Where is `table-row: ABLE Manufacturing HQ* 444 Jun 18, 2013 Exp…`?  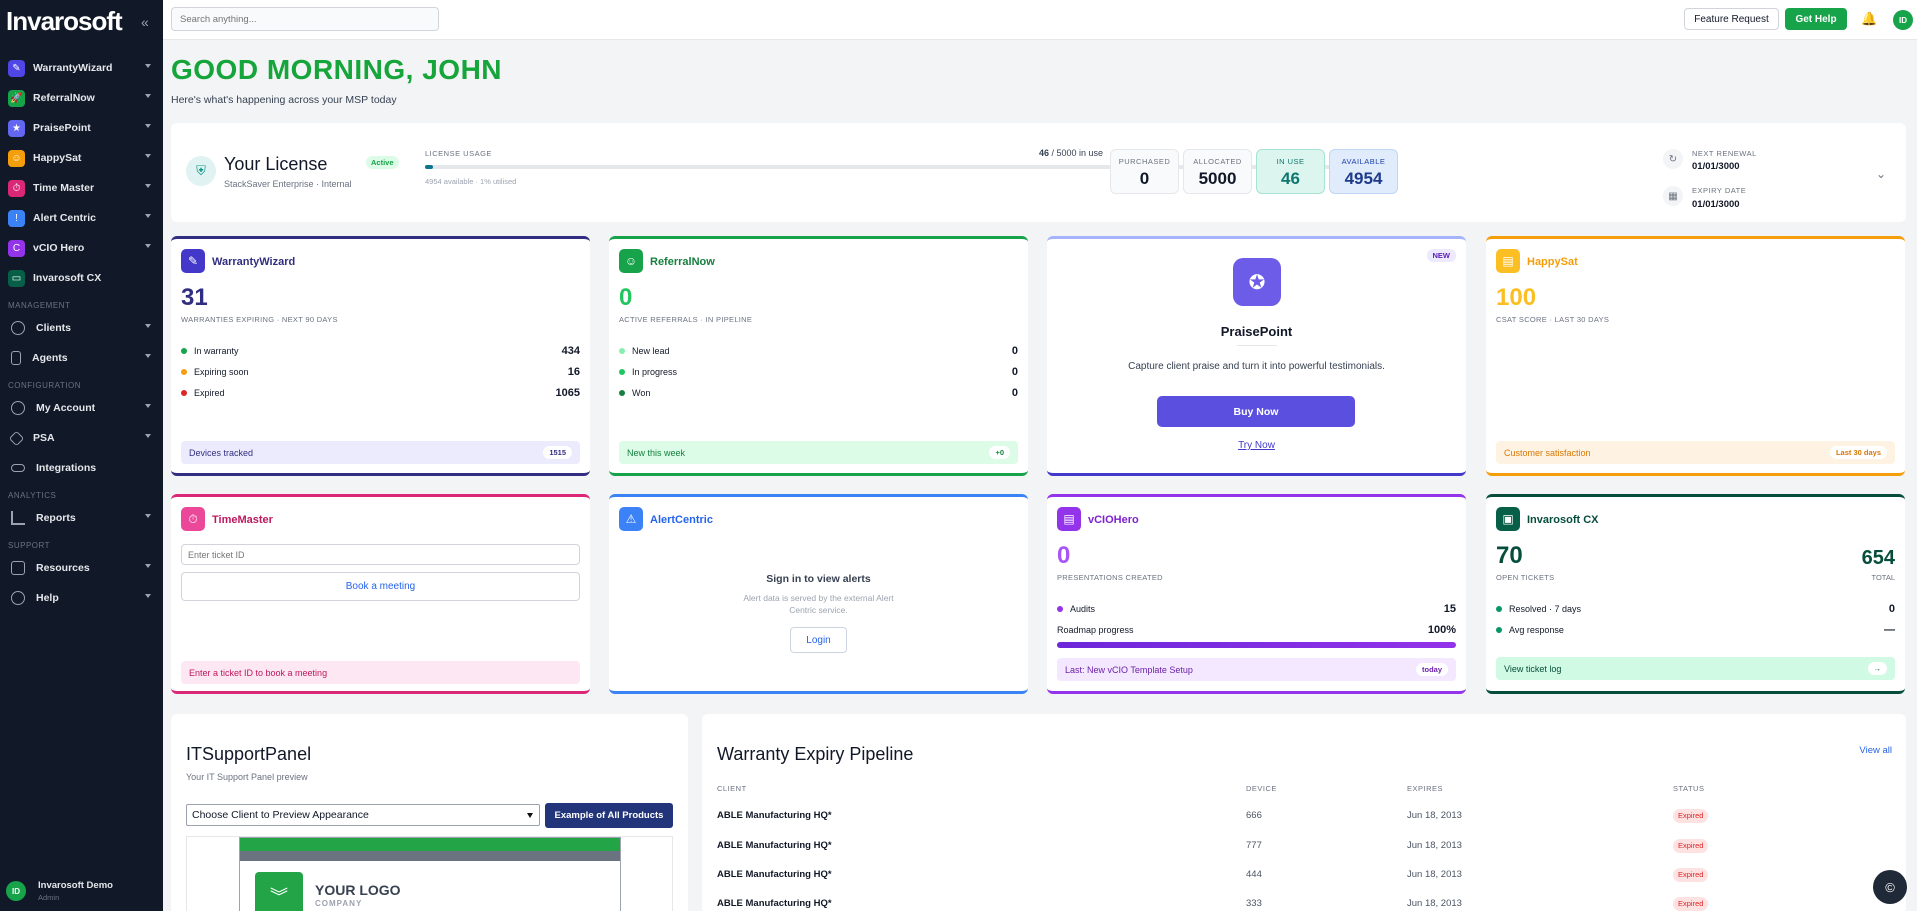
table-row: ABLE Manufacturing HQ* 444 Jun 18, 2013 Exp… is located at coordinates (1304, 876).